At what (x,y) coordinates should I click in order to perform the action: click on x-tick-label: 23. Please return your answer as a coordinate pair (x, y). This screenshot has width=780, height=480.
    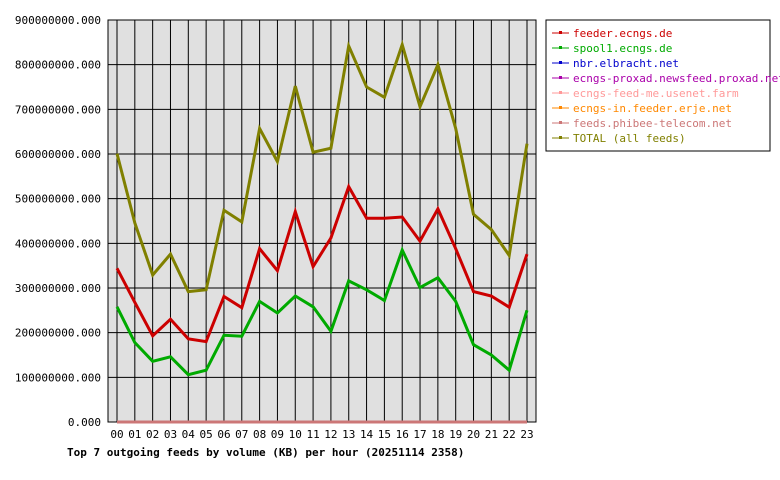
    Looking at the image, I should click on (526, 434).